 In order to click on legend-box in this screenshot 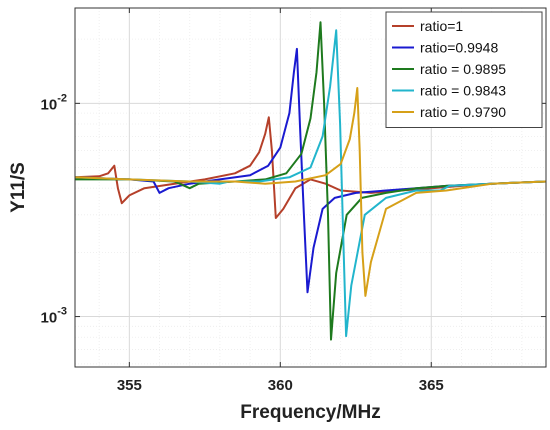, I will do `click(464, 69)`.